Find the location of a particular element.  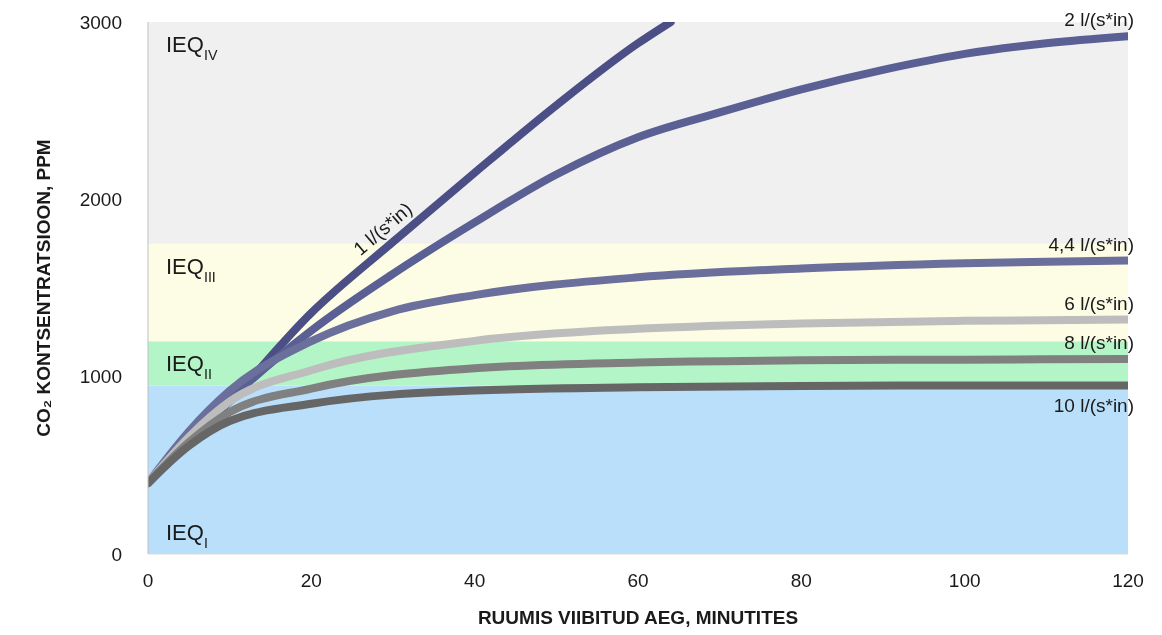

y-tick-label: 0 is located at coordinates (116, 554).